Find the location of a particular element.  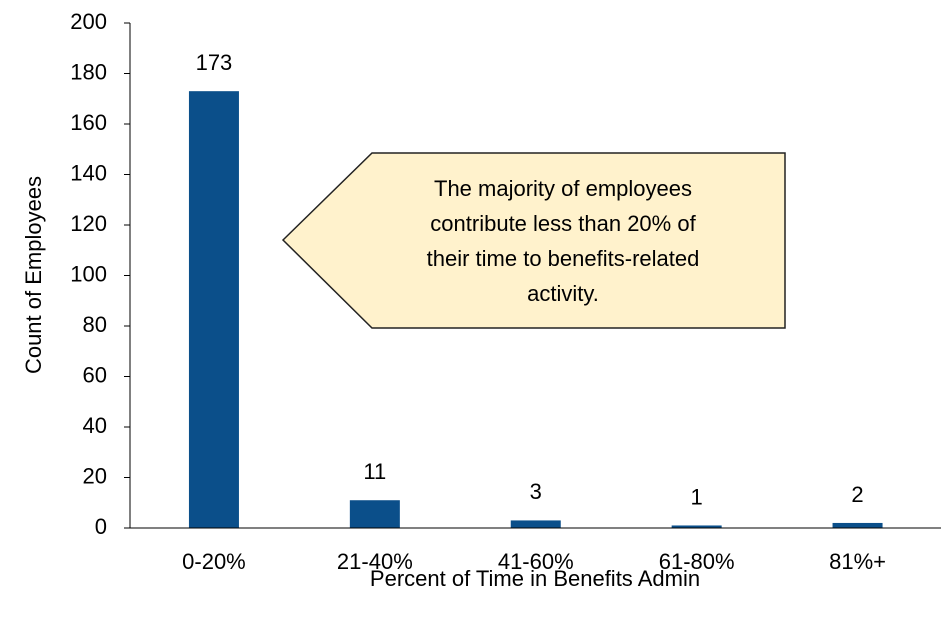

y-tick-label: 40 is located at coordinates (95, 425).